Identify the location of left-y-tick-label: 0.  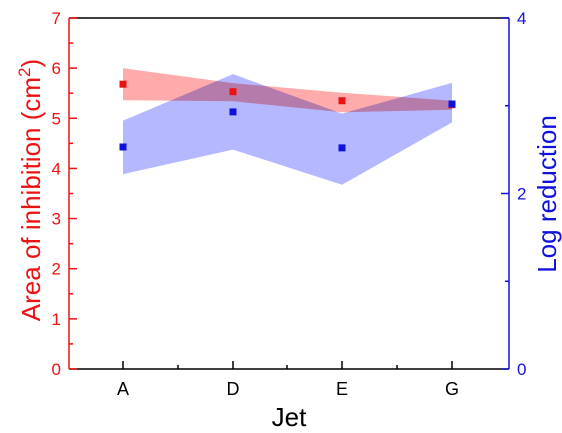
(56, 369).